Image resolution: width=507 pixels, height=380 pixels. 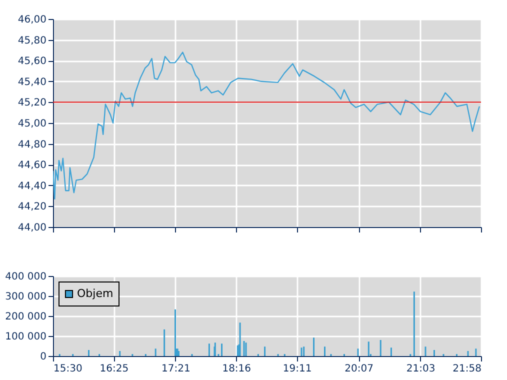 What do you see at coordinates (32, 20) in the screenshot?
I see `y-tick-label: 46,00` at bounding box center [32, 20].